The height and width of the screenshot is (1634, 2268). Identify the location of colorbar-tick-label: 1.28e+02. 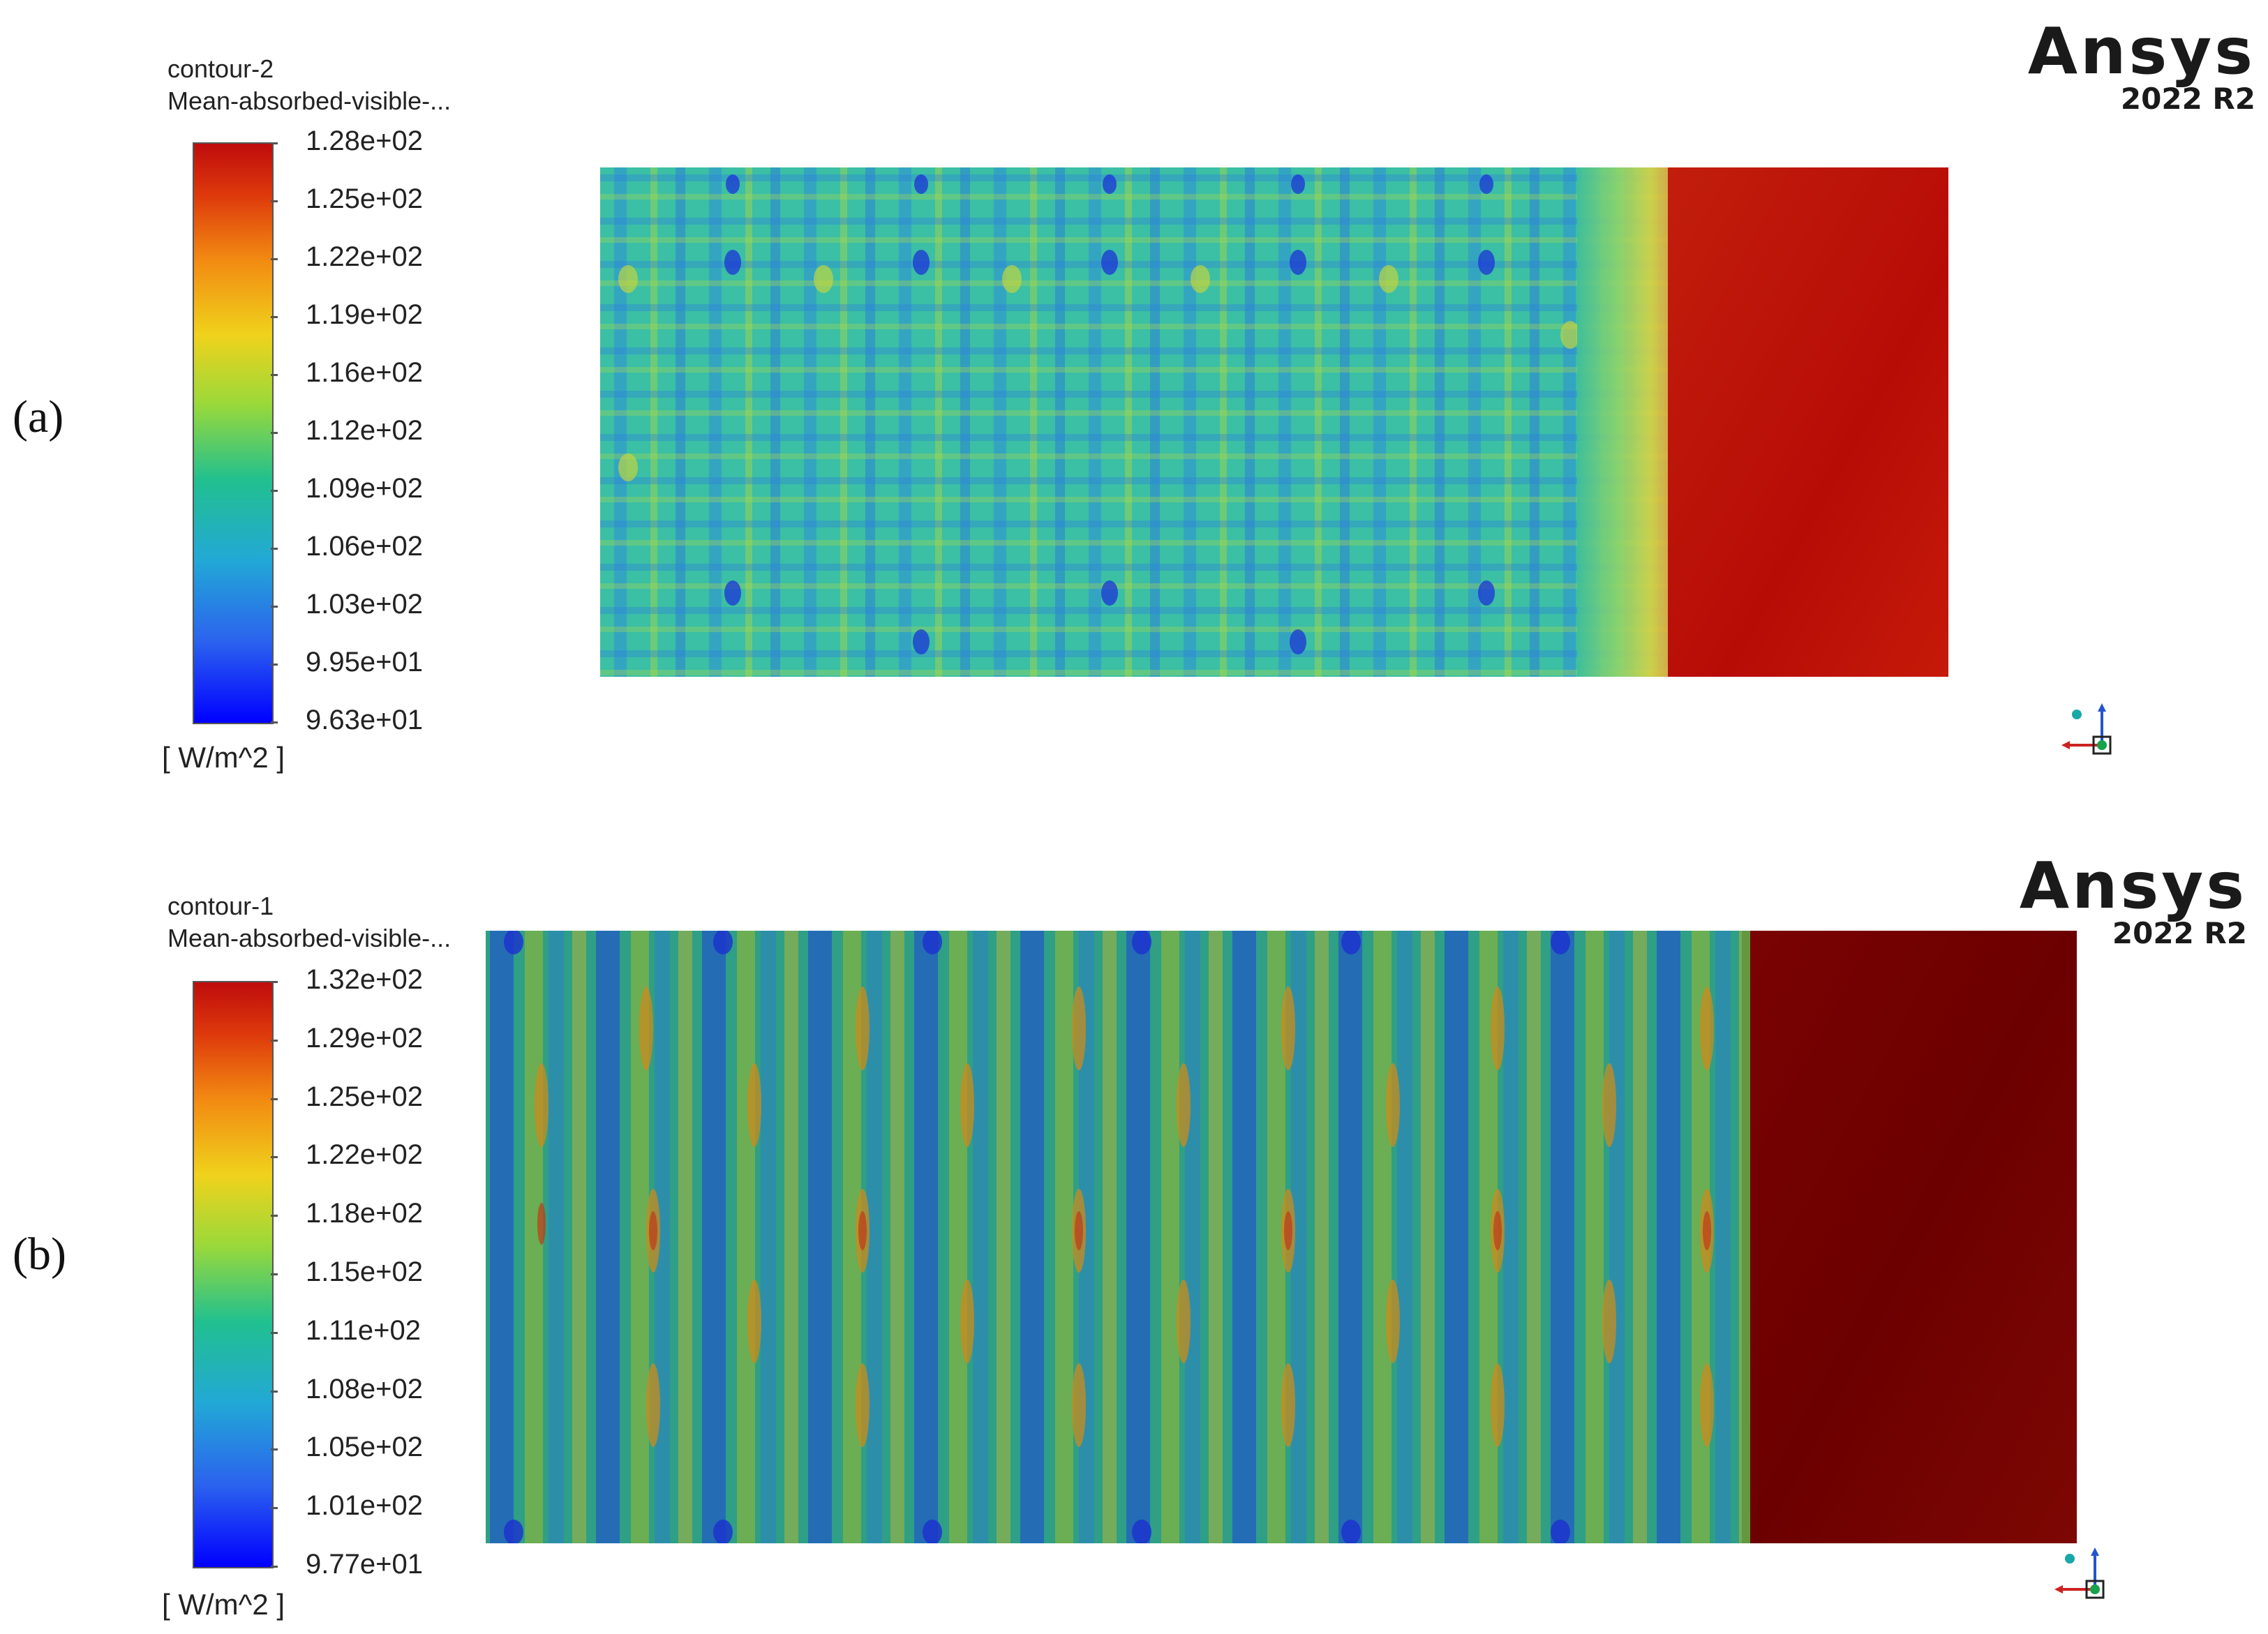
(364, 141).